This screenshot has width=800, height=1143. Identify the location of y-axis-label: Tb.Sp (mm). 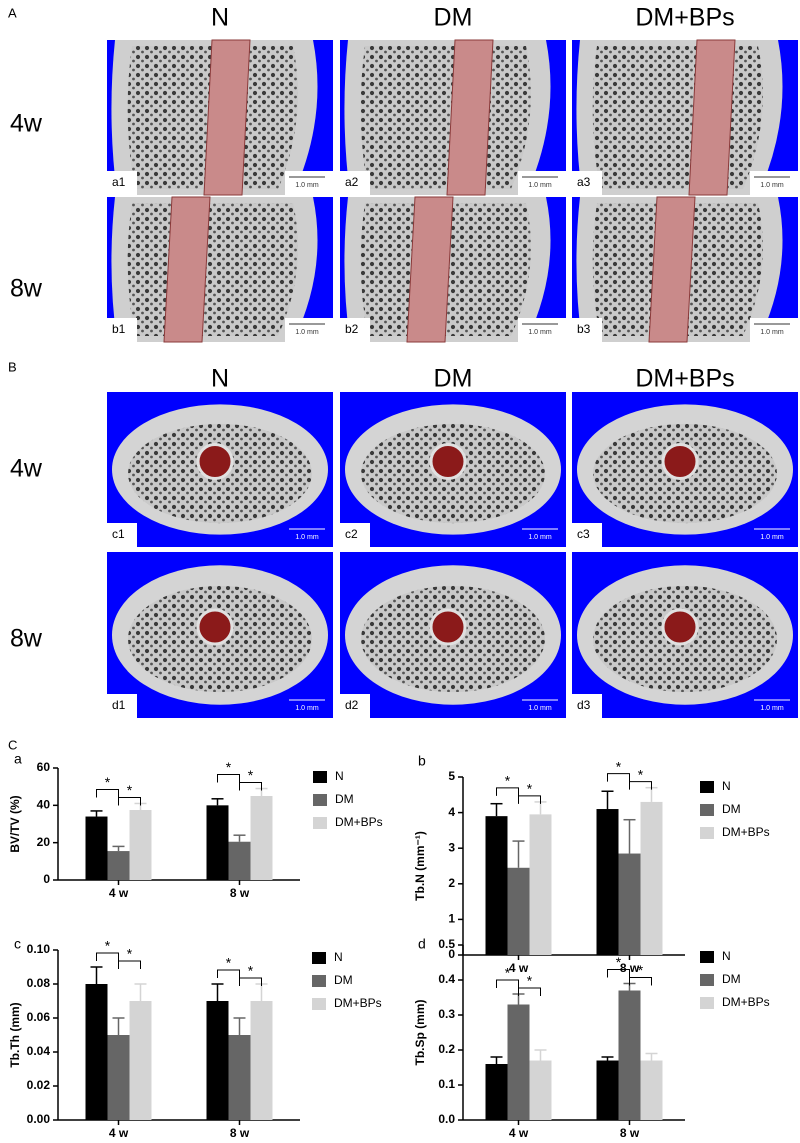
(420, 1033).